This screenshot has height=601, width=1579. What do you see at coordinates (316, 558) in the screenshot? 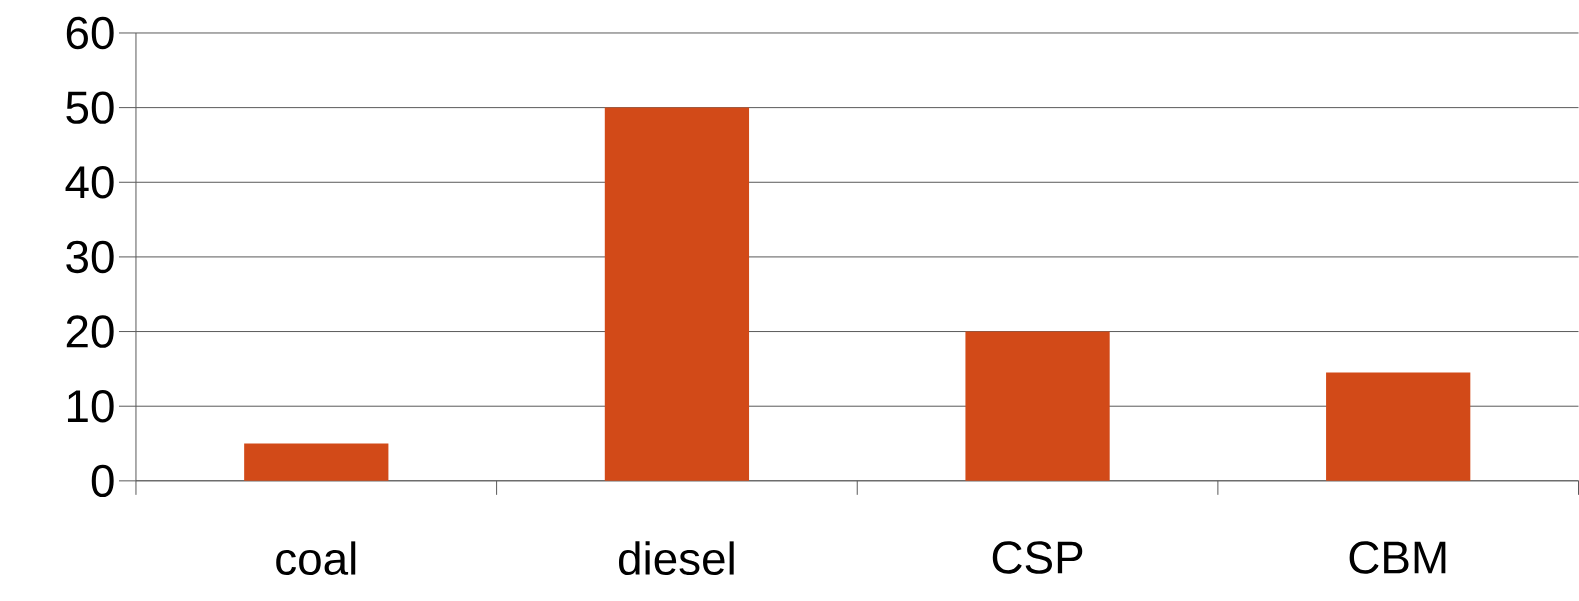
I see `x-tick-label: coal` at bounding box center [316, 558].